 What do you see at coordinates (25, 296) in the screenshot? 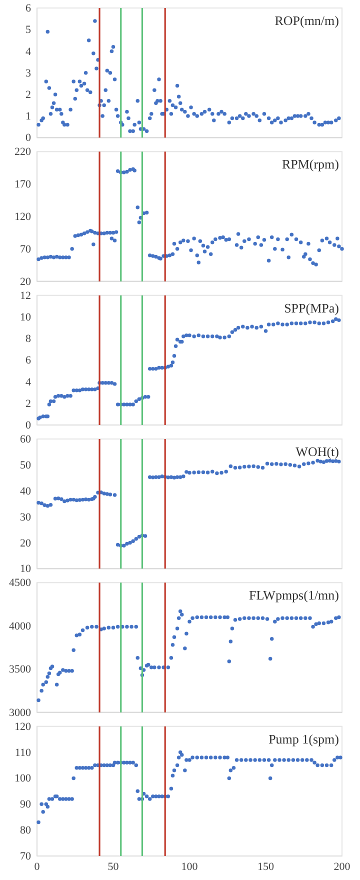
I see `y-tick-label: 12` at bounding box center [25, 296].